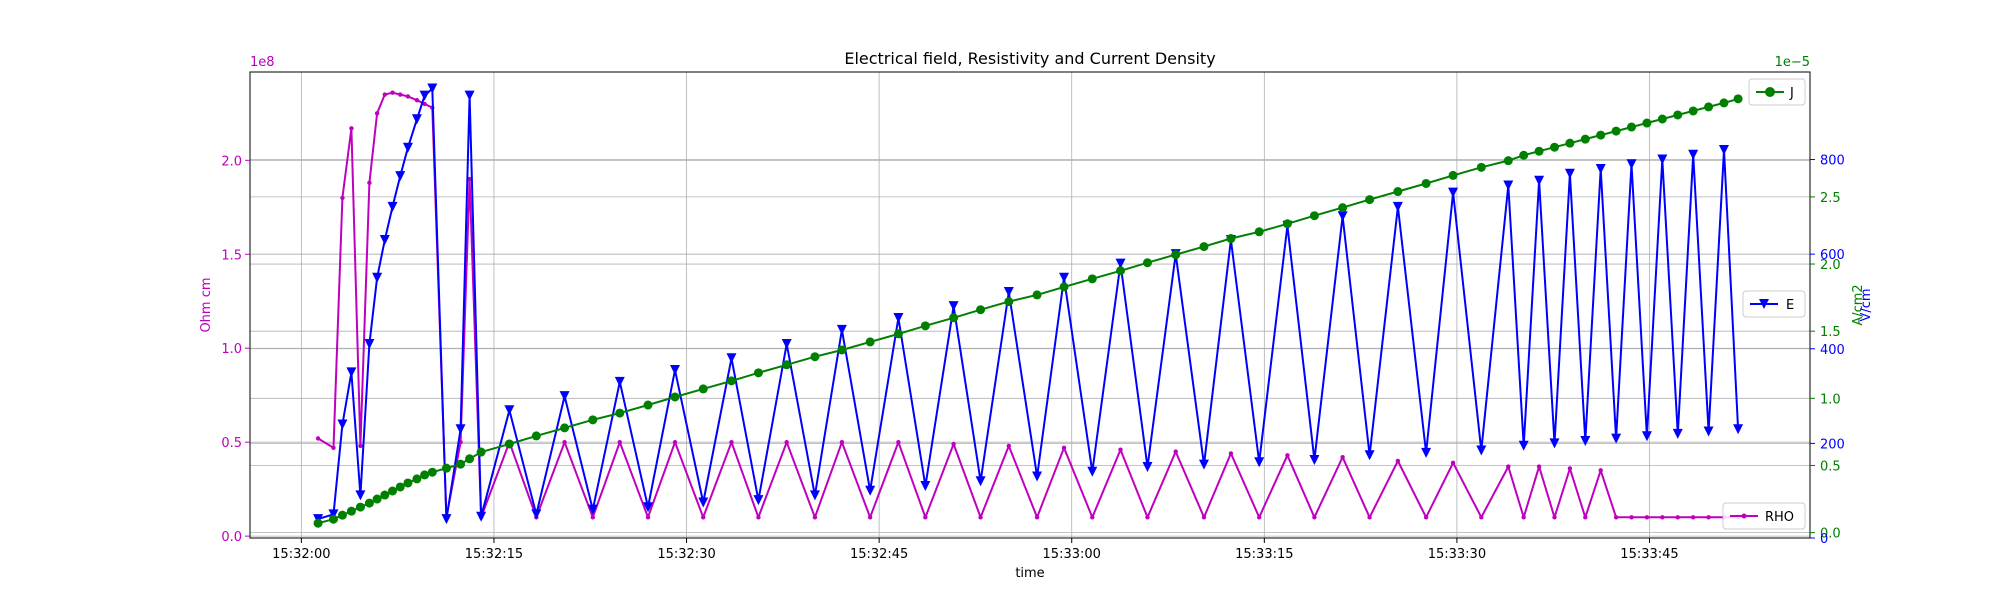 Image resolution: width=2000 pixels, height=600 pixels. What do you see at coordinates (1790, 305) in the screenshot?
I see `legend-e-label: E` at bounding box center [1790, 305].